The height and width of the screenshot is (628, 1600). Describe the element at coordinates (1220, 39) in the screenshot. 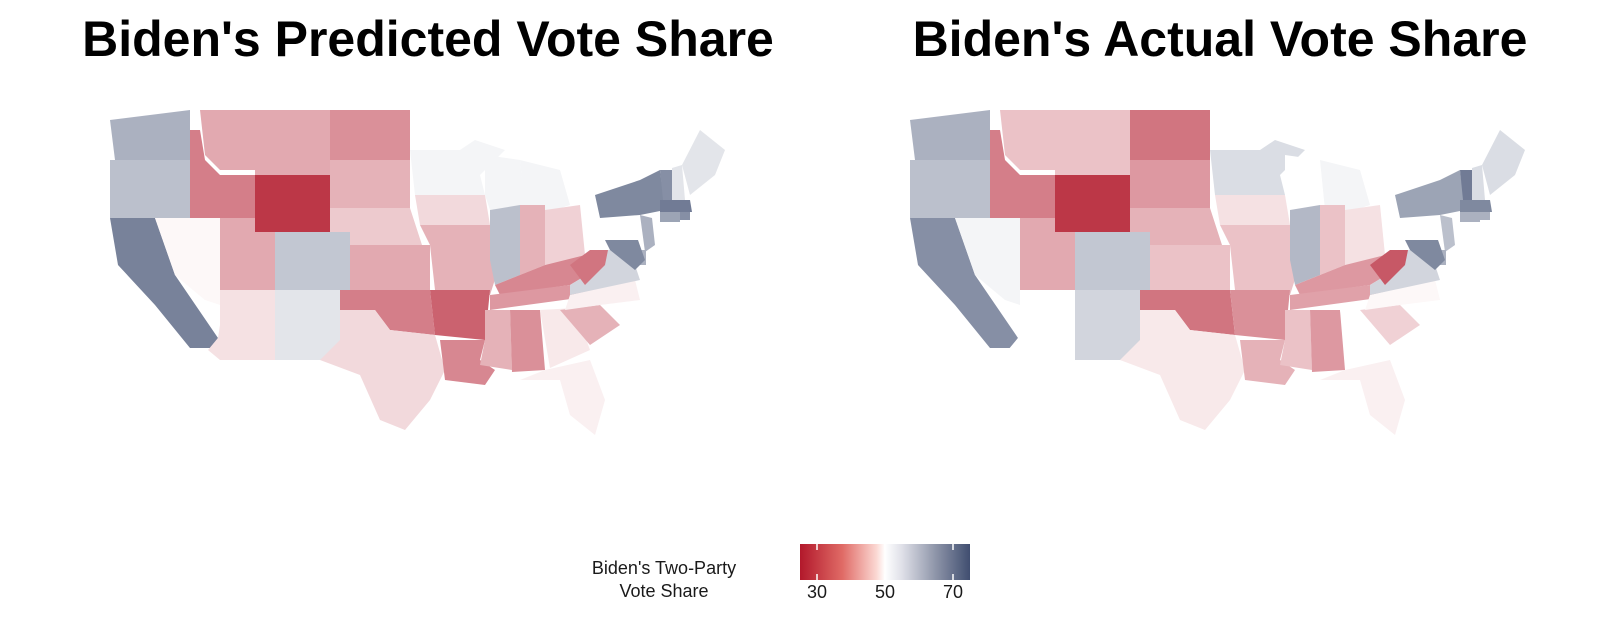

I see `actual-map-title: Biden's Actual Vote Share` at that location.